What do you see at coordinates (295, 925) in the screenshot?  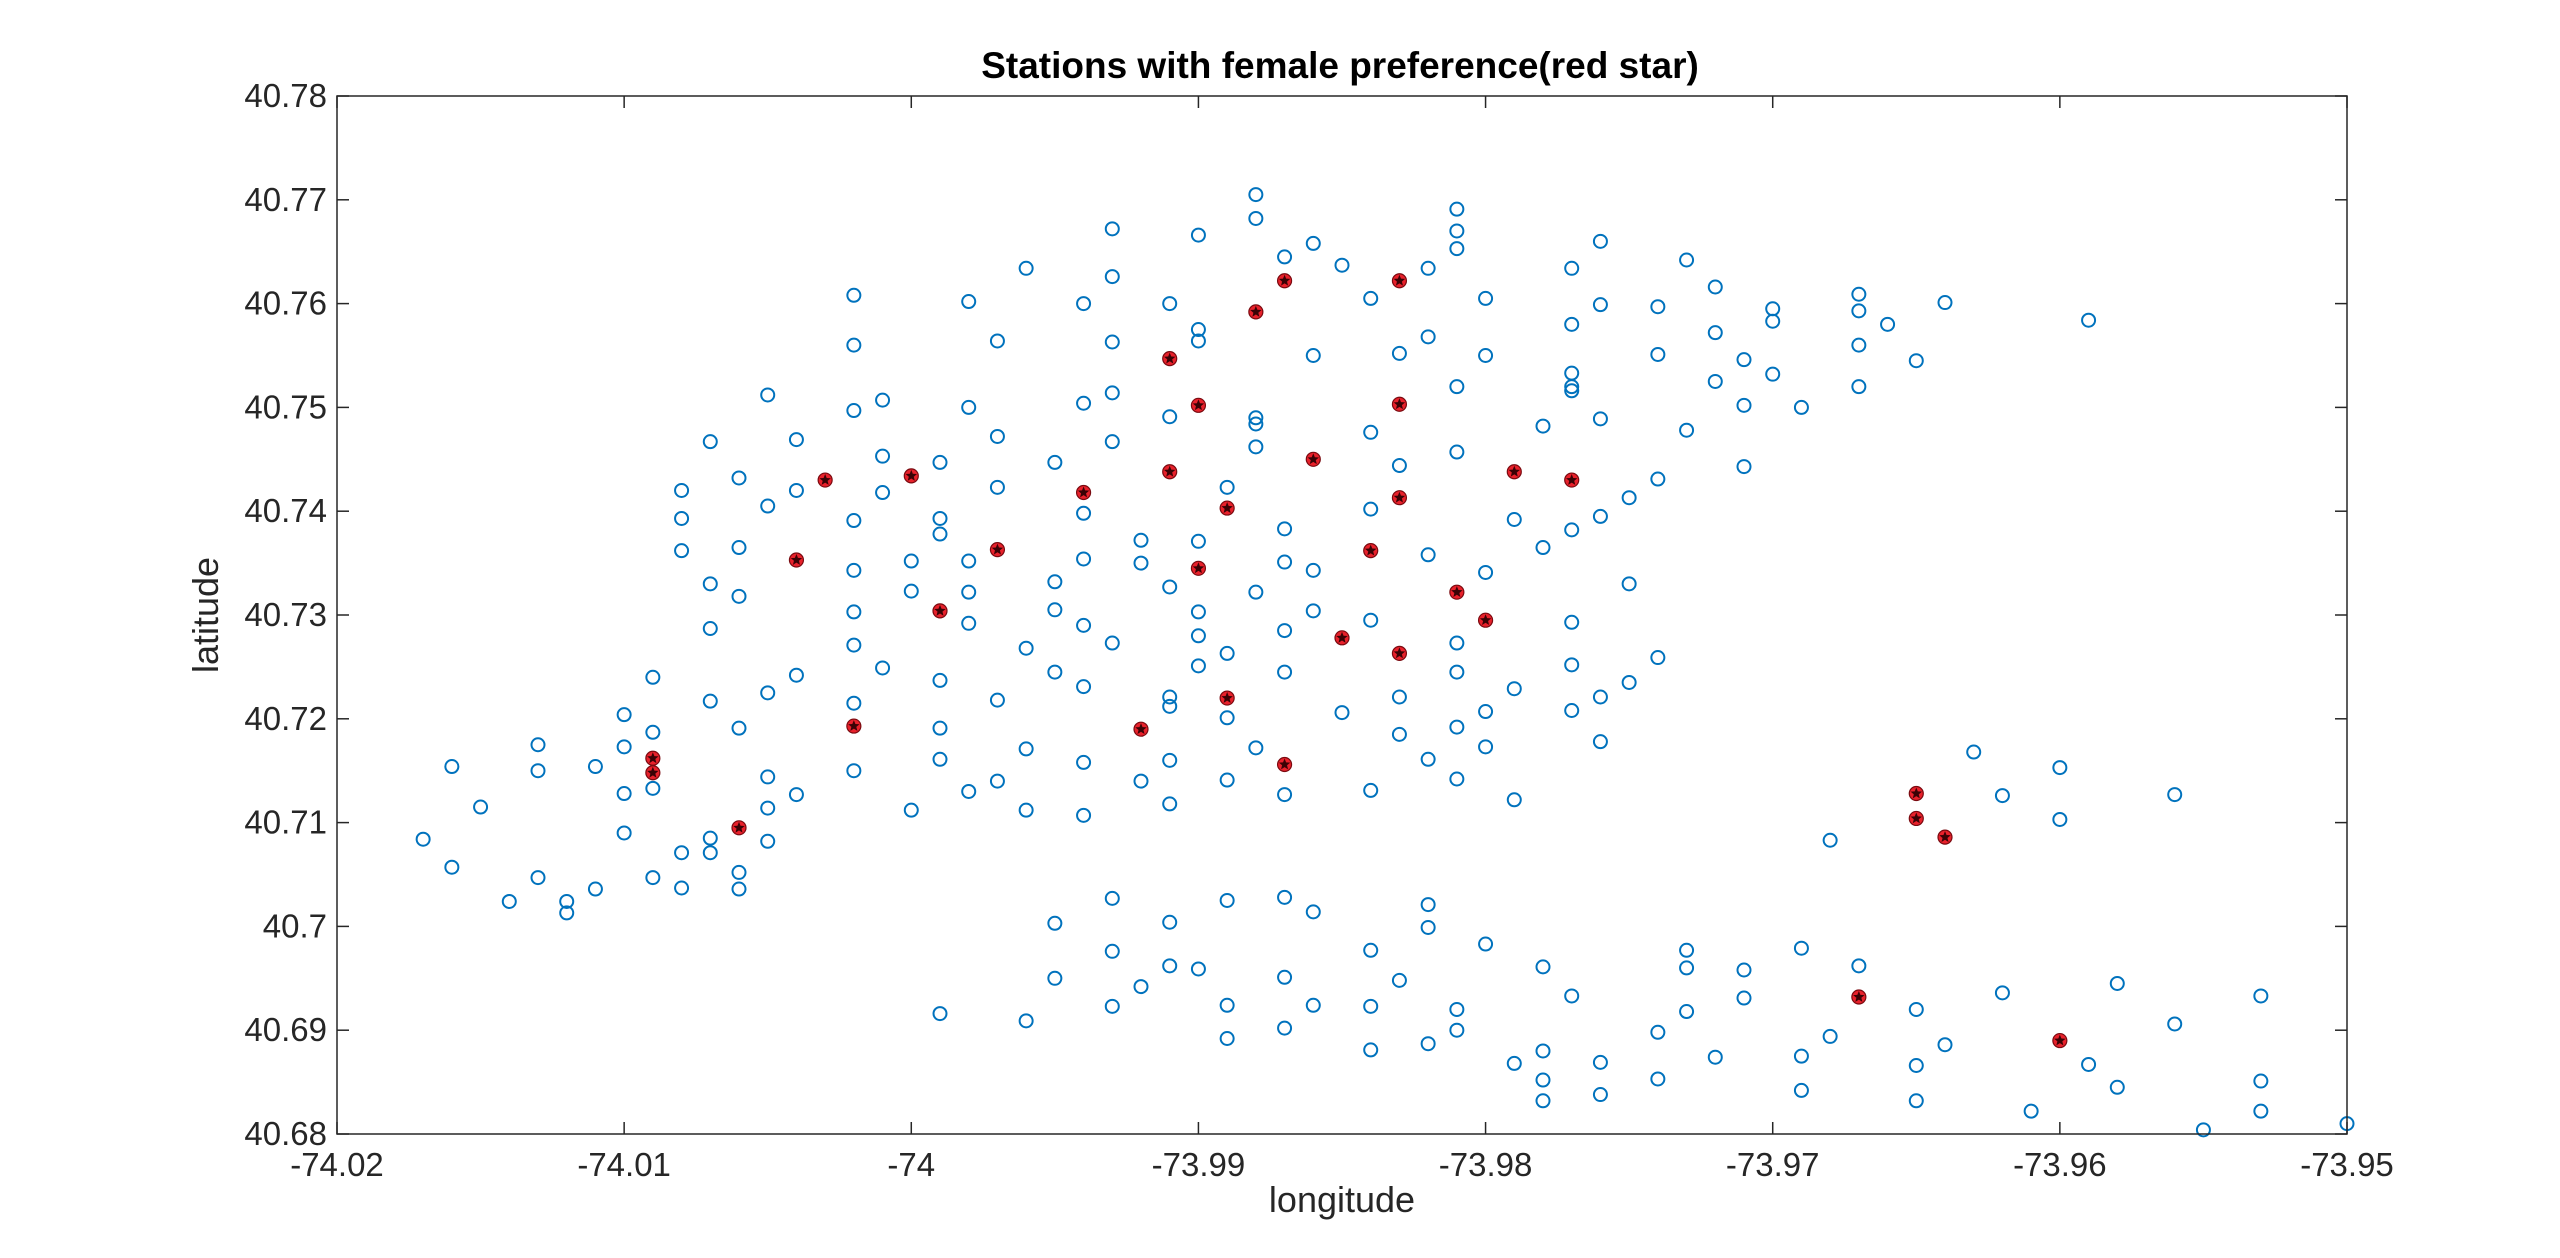 I see `y-tick-label: 40.7` at bounding box center [295, 925].